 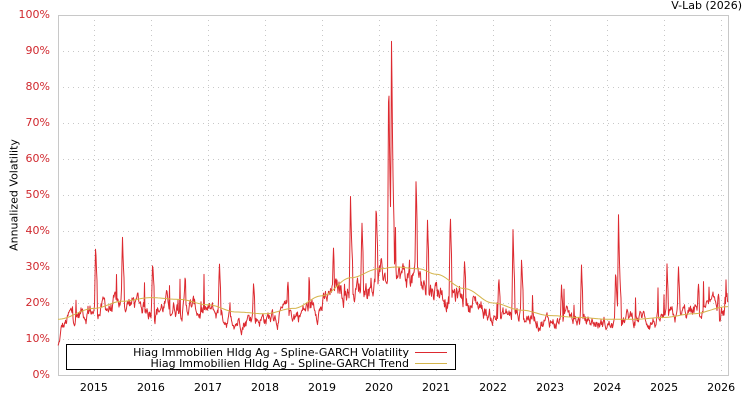 What do you see at coordinates (493, 387) in the screenshot?
I see `x-tick-label: 2022` at bounding box center [493, 387].